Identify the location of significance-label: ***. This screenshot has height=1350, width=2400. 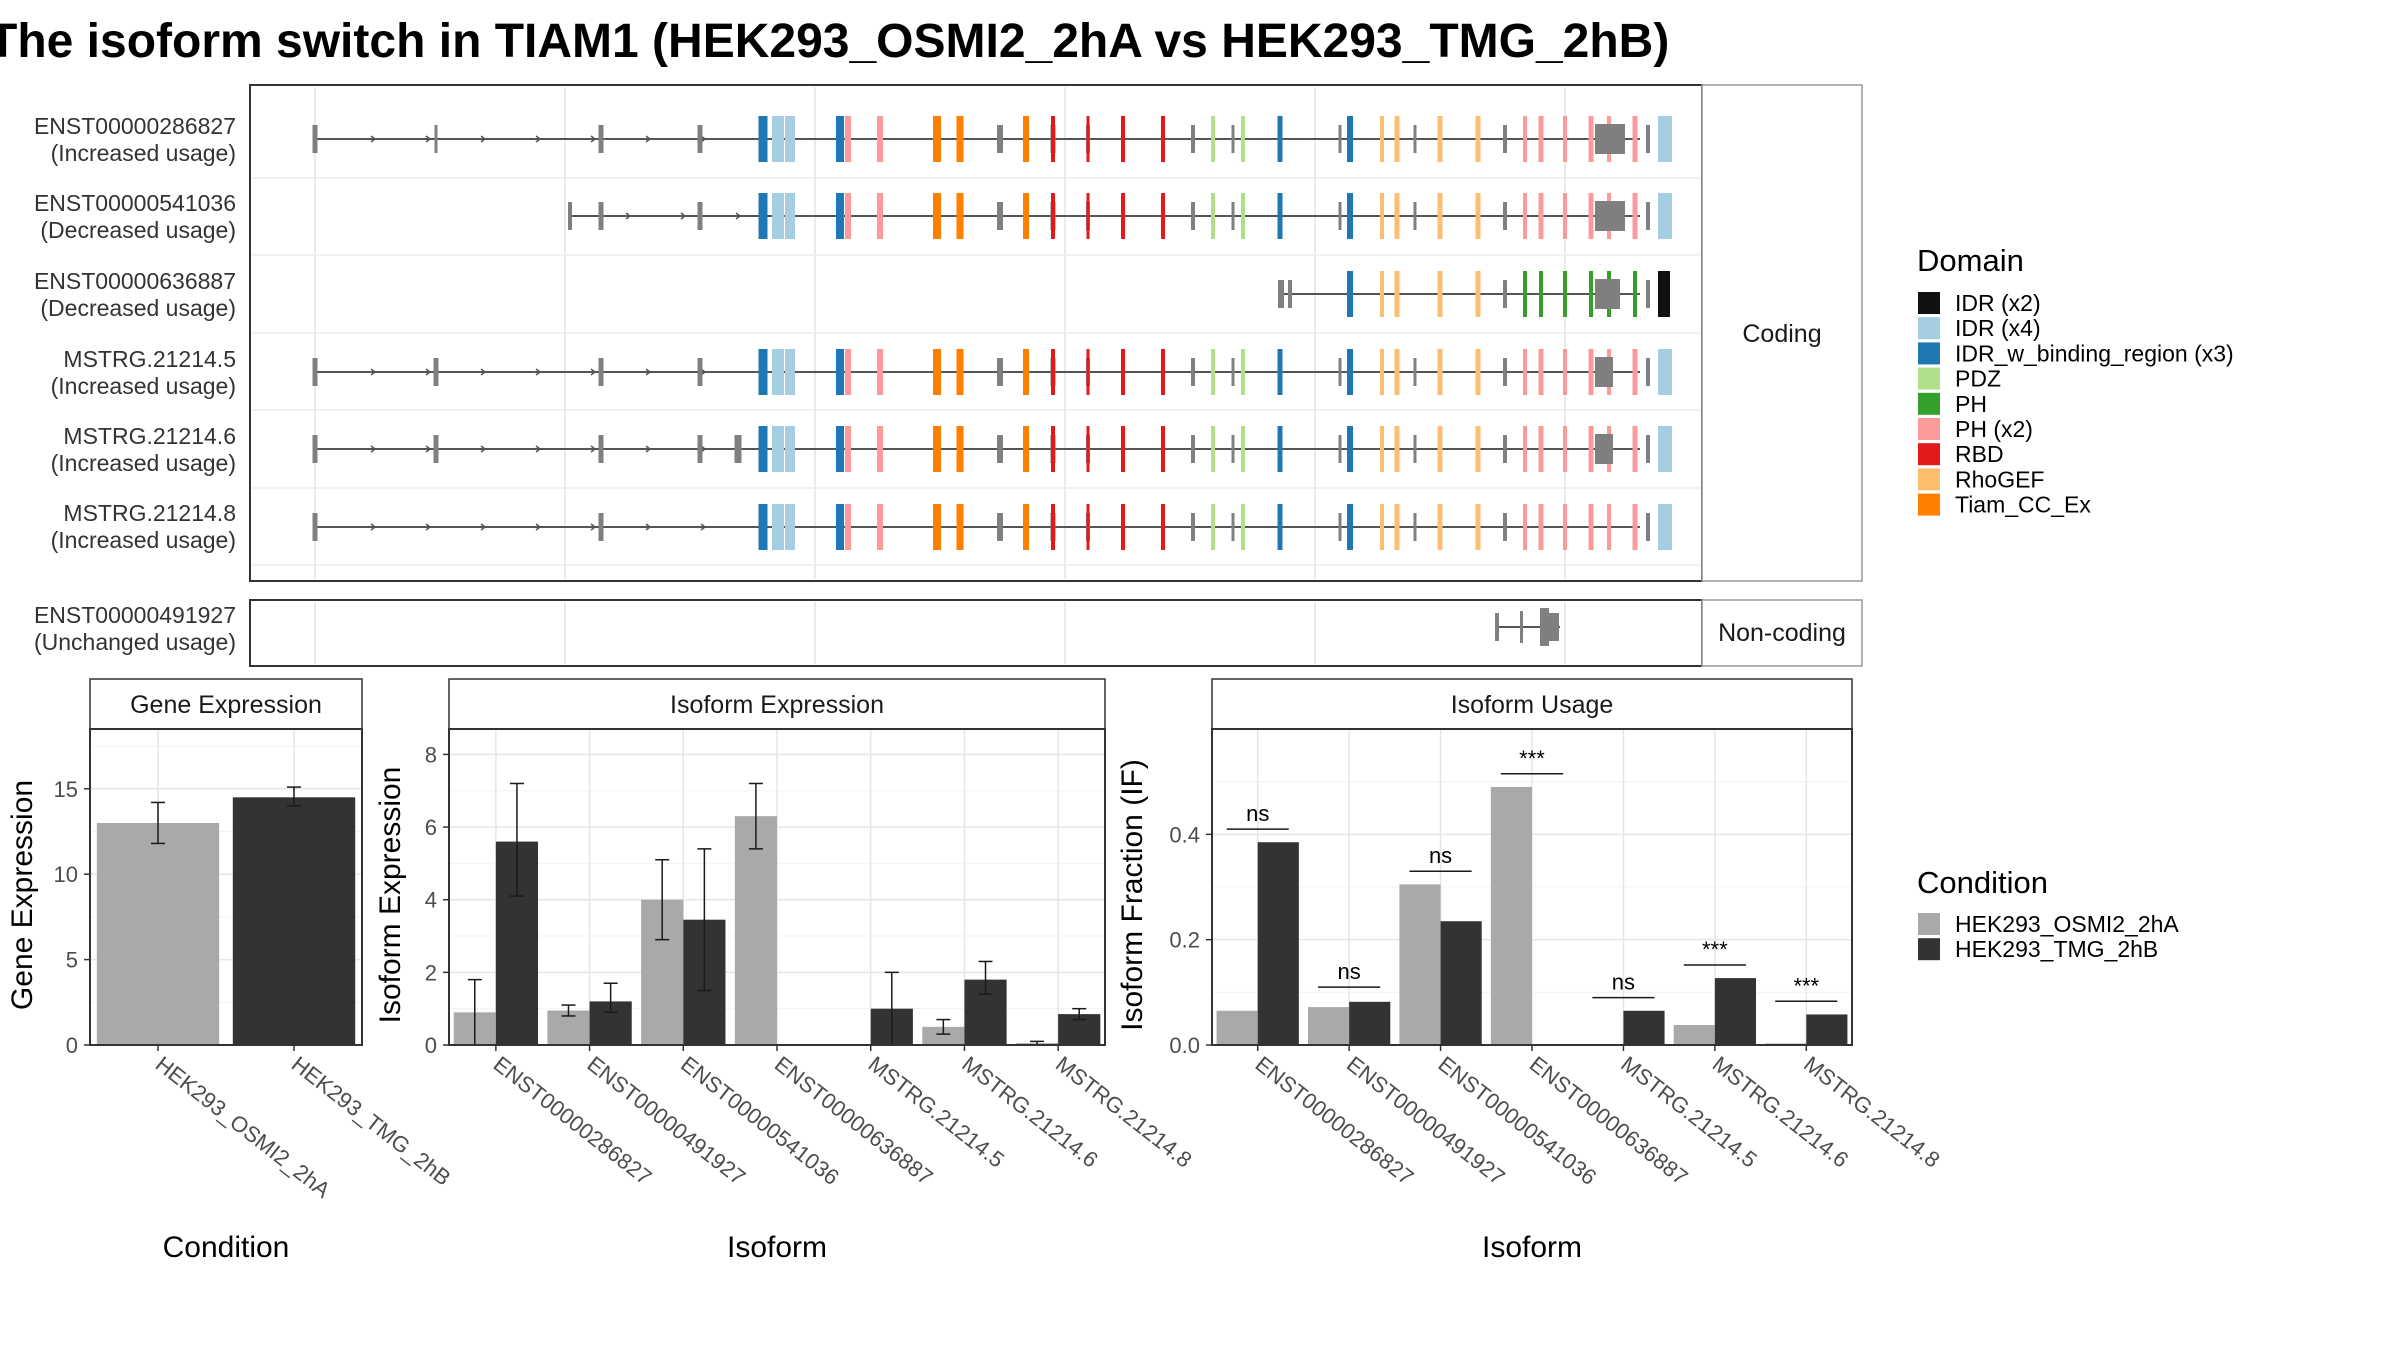
(1715, 949).